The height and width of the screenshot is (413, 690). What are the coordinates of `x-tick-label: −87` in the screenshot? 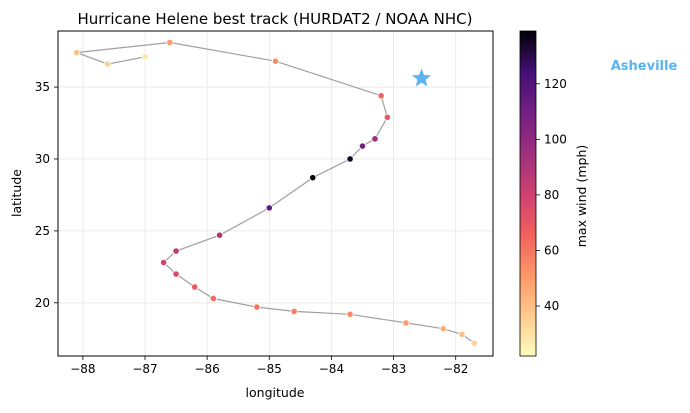 It's located at (144, 369).